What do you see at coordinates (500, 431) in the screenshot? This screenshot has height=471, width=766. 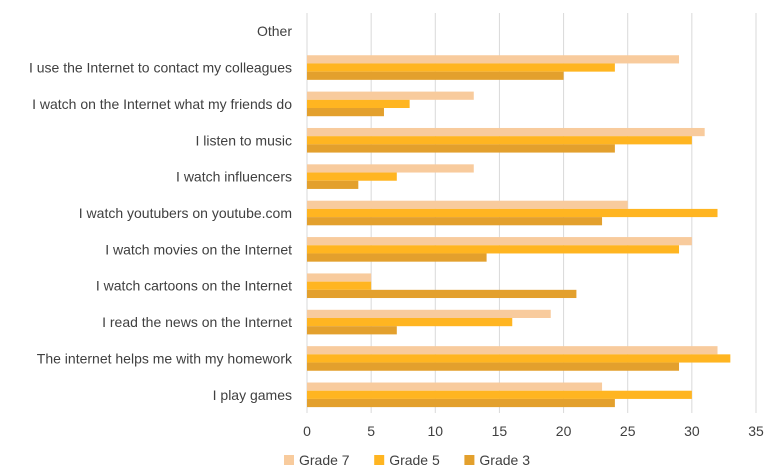 I see `x-tick-label: 15` at bounding box center [500, 431].